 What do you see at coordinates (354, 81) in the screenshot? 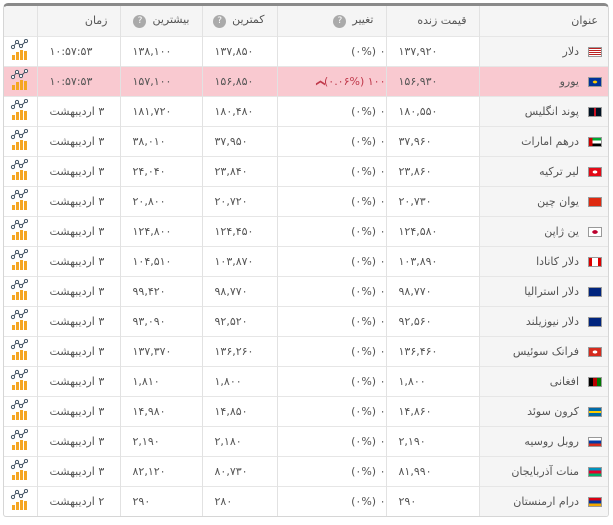
I see `change-value: ۱۰۰ (۰.۰۶%)` at bounding box center [354, 81].